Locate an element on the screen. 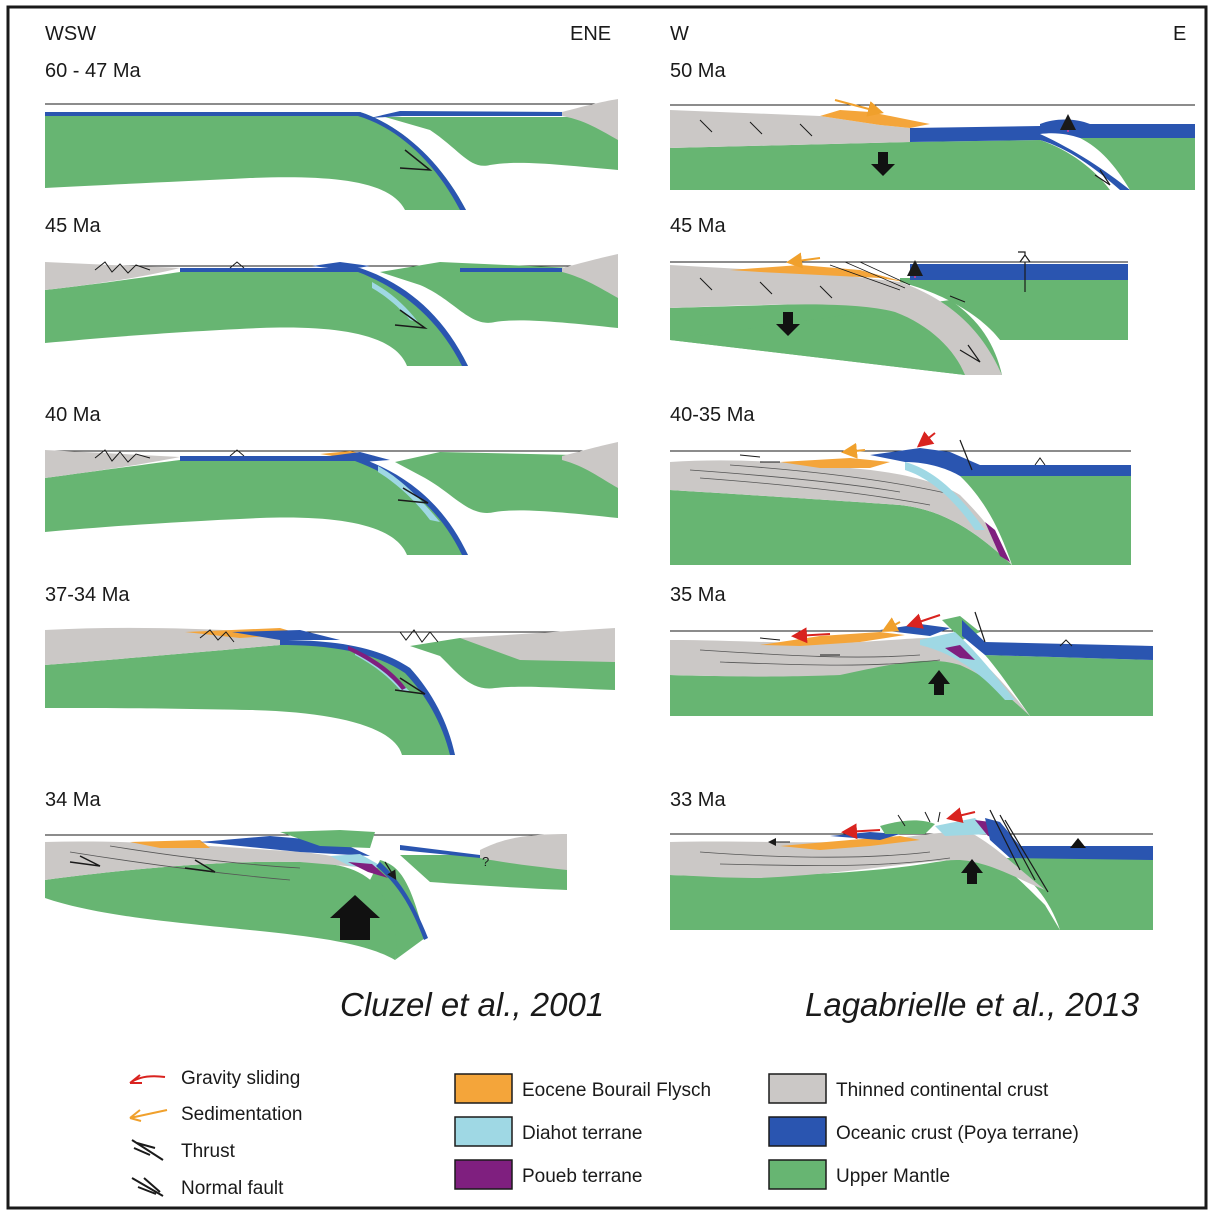  legend-mantle-label: Upper Mantle is located at coordinates (893, 1176).